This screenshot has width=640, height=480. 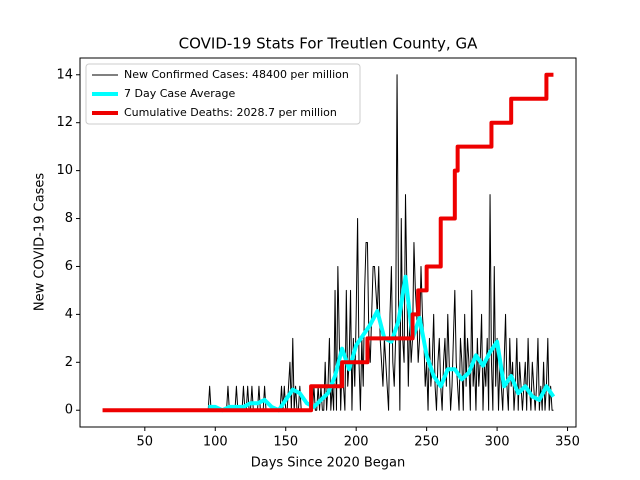 I want to click on y-tick-label: 0, so click(x=69, y=410).